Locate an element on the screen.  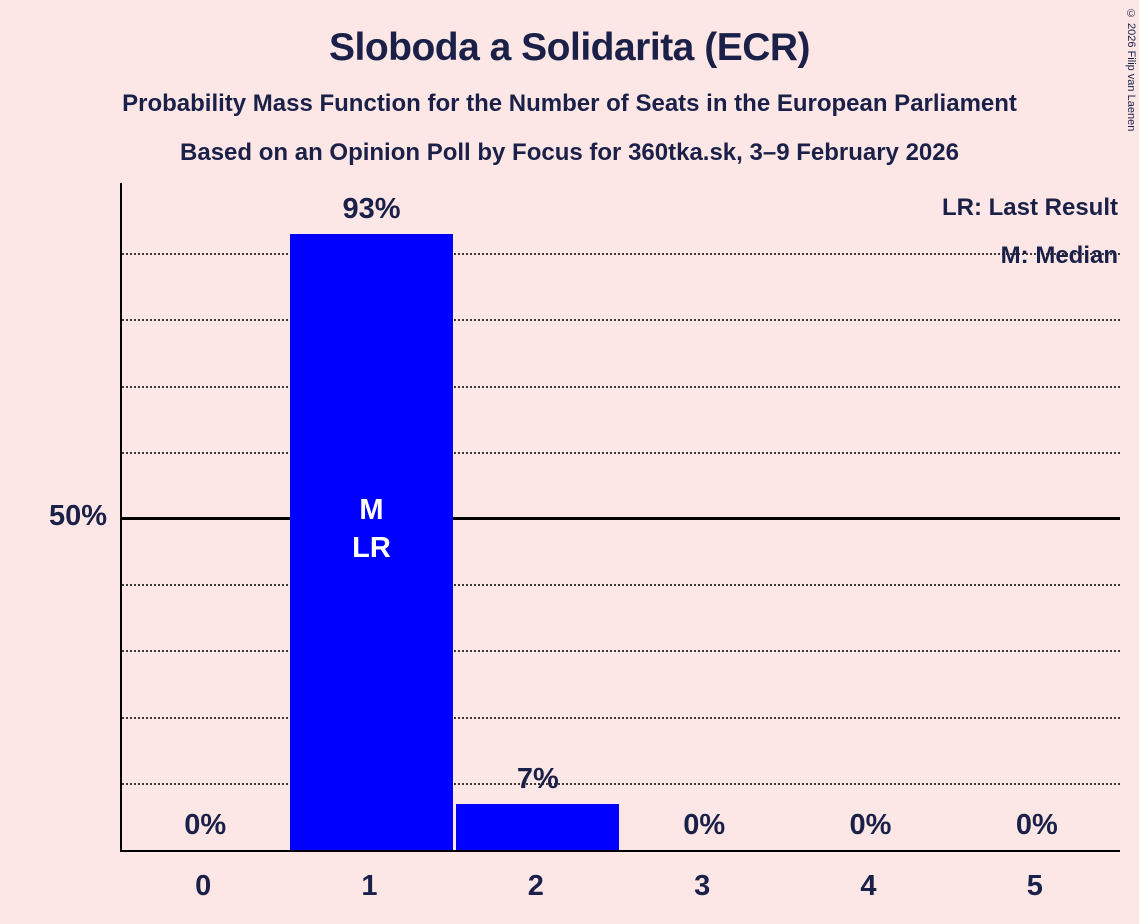
gridline-90pct is located at coordinates (621, 254).